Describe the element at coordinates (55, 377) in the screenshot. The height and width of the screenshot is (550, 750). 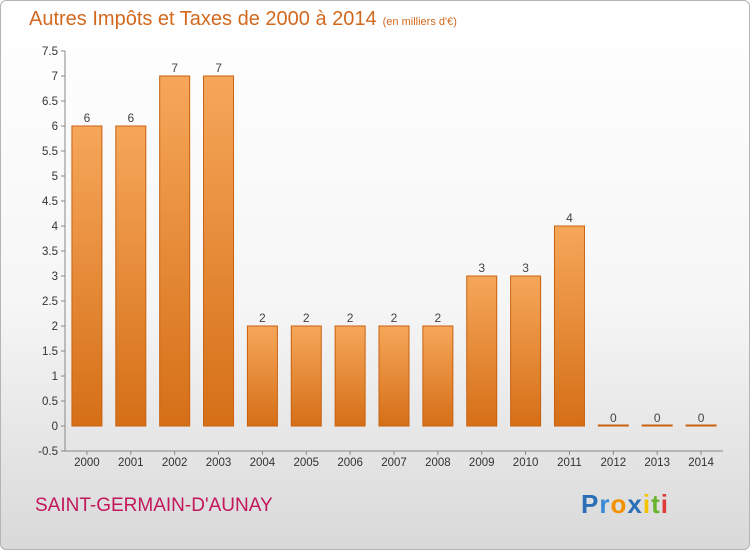
I see `y-tick-label: 1` at that location.